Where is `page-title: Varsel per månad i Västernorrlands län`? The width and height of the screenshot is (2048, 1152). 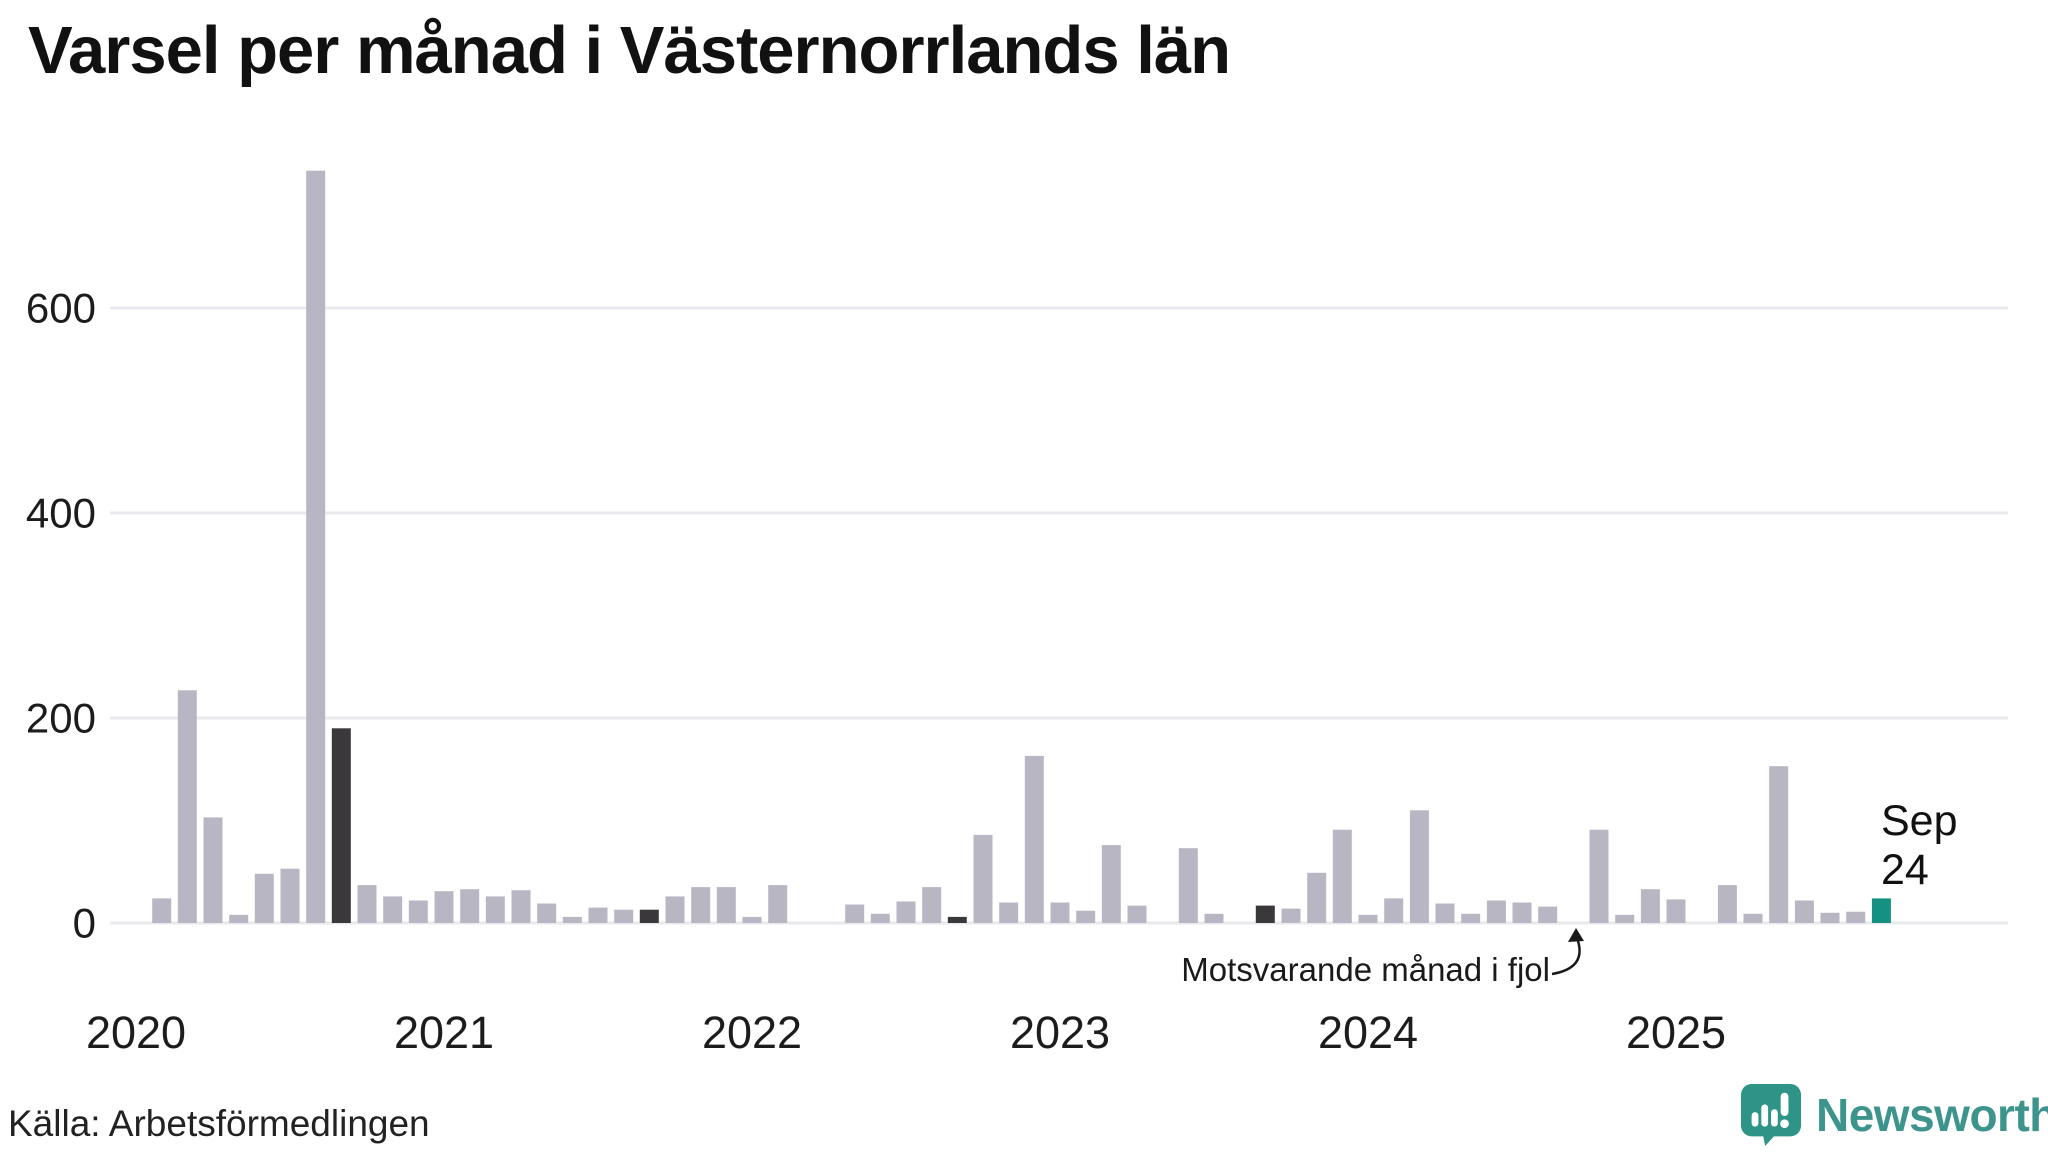 page-title: Varsel per månad i Västernorrlands län is located at coordinates (629, 50).